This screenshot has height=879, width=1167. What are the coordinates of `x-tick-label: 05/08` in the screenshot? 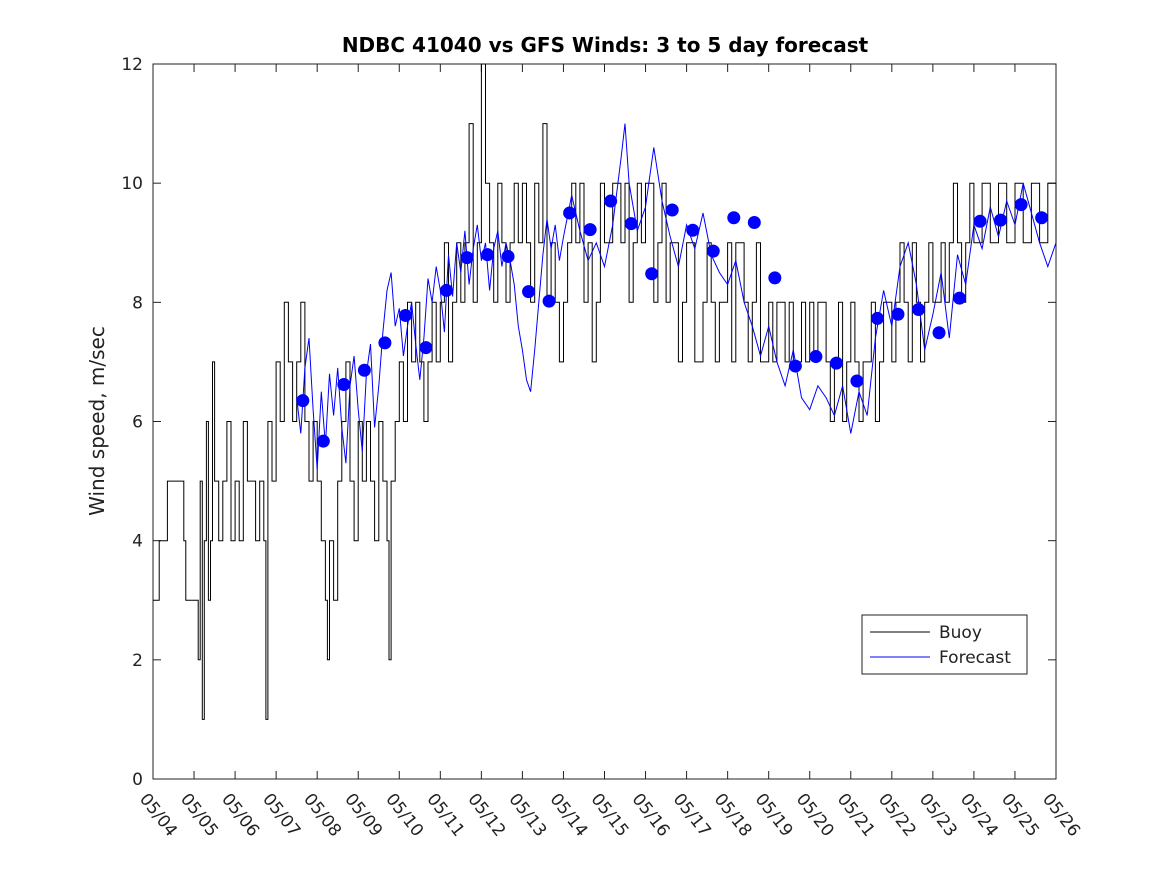 It's located at (322, 815).